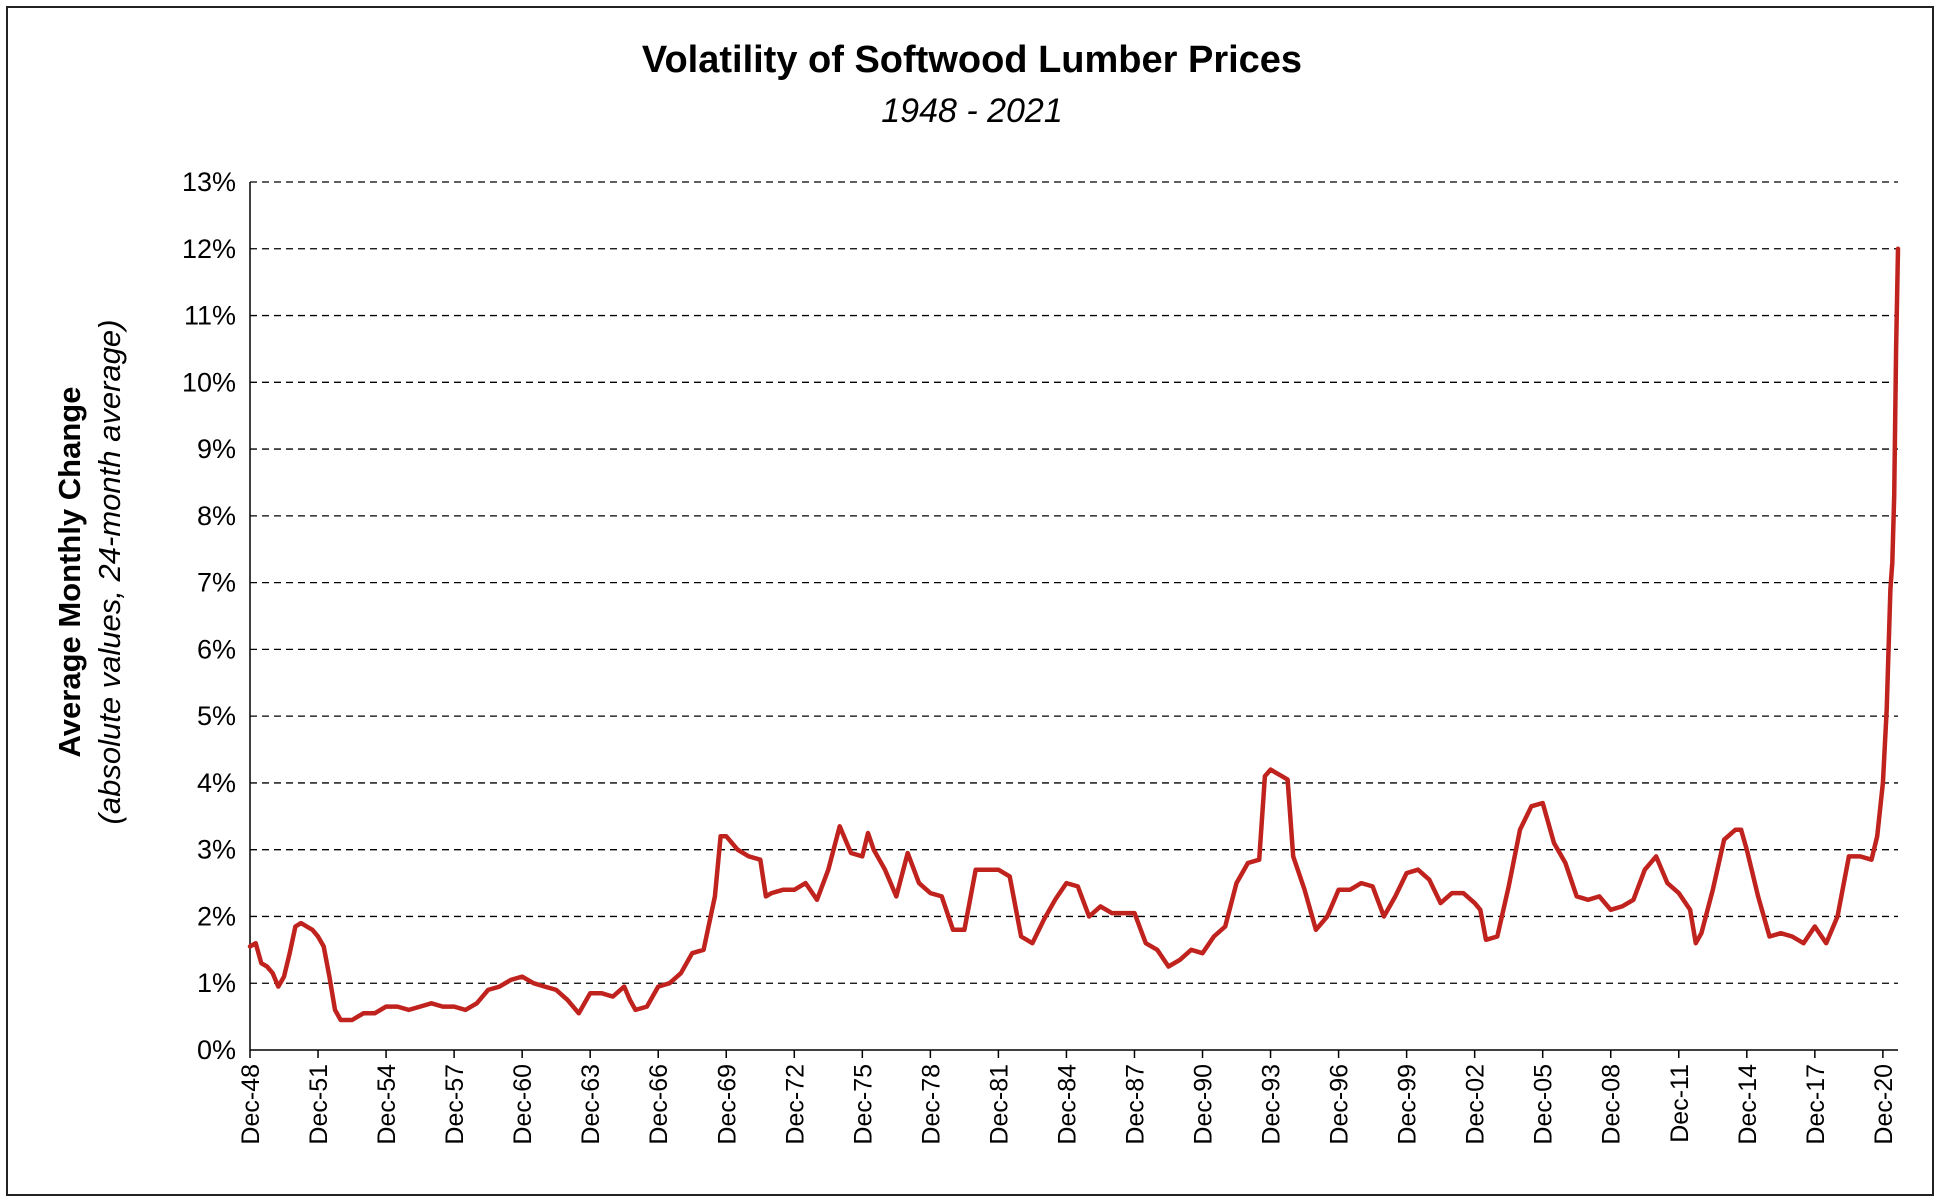 Image resolution: width=1942 pixels, height=1204 pixels. Describe the element at coordinates (1340, 1104) in the screenshot. I see `x-tick-label: Dec-96` at that location.